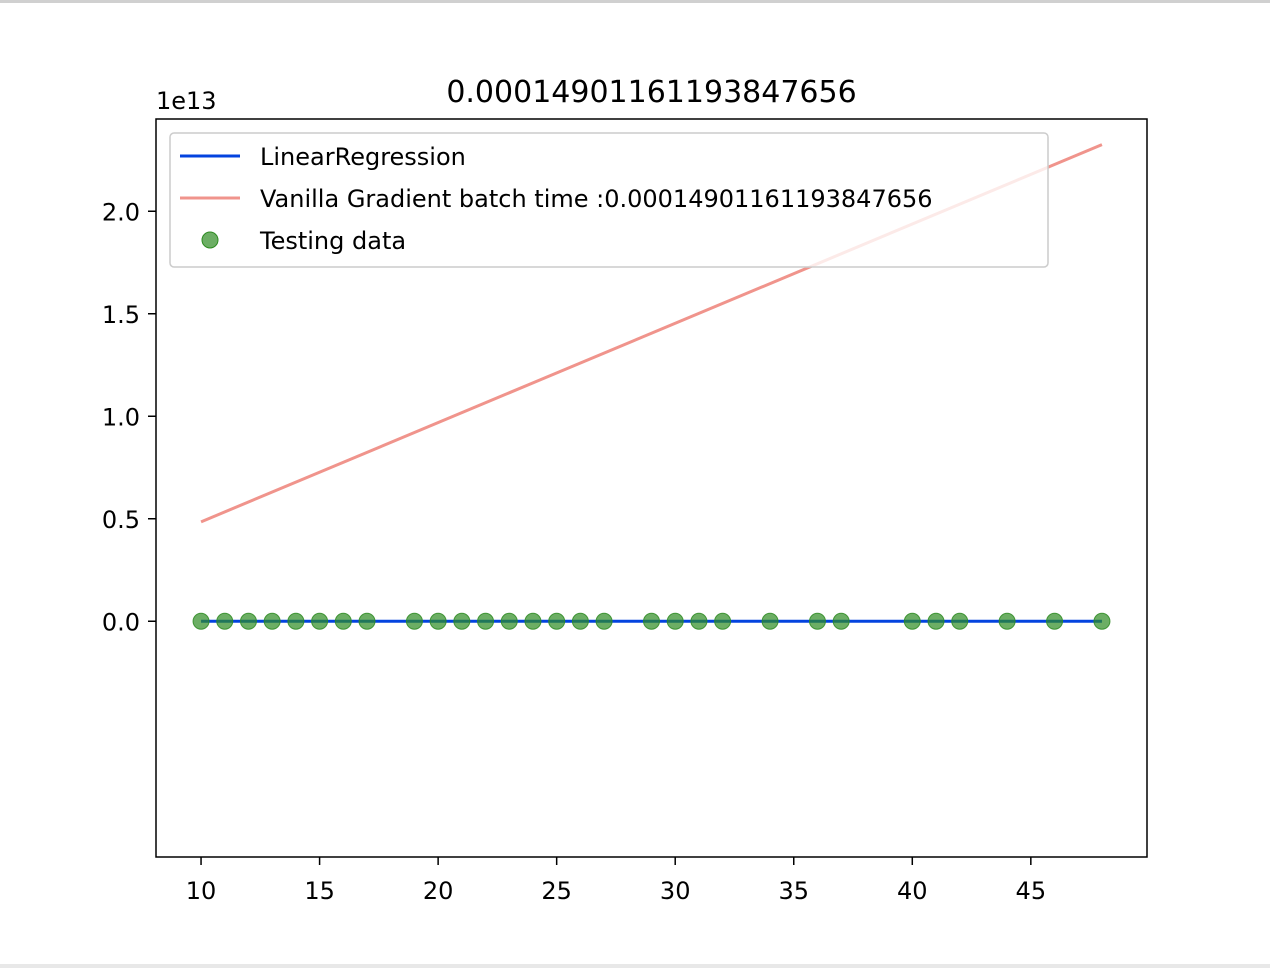 The image size is (1270, 968). Describe the element at coordinates (793, 891) in the screenshot. I see `x-tick-label: 35` at that location.